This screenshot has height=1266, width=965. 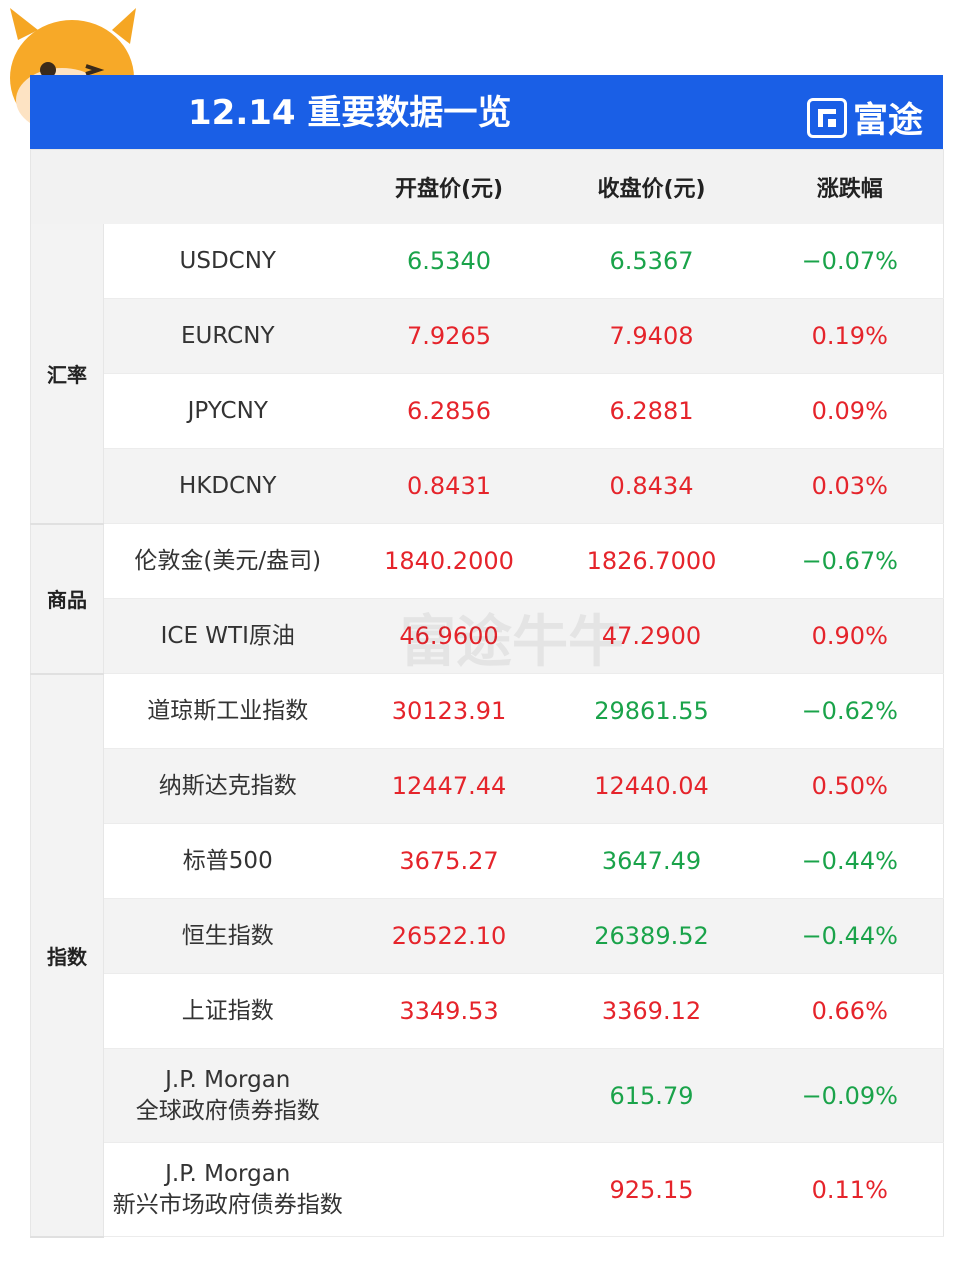 I want to click on table-row: JPYCNY 6.2856 6.2881 0.09%, so click(x=487, y=411).